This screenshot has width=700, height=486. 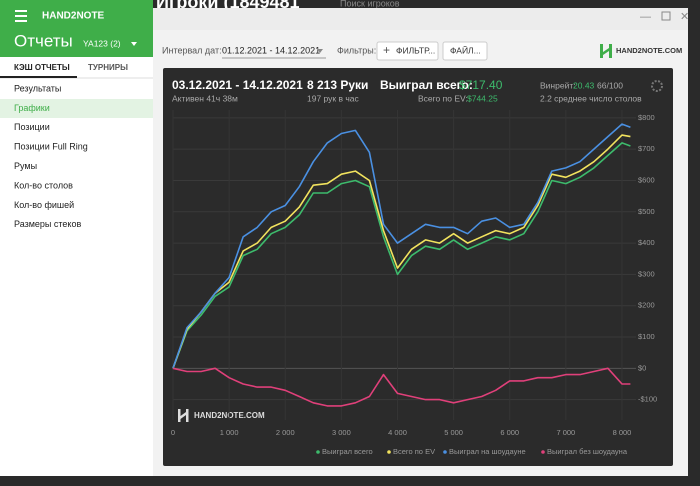 What do you see at coordinates (591, 98) in the screenshot?
I see `stat-tables: 2.2 среднее число столов` at bounding box center [591, 98].